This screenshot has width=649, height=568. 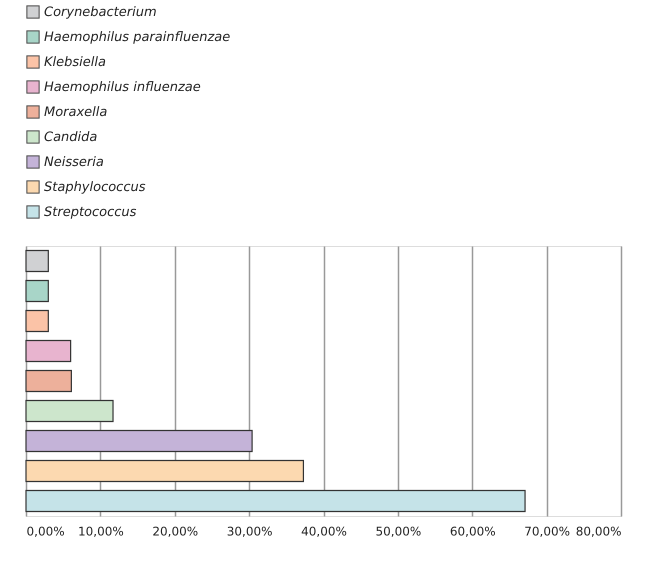 What do you see at coordinates (95, 187) in the screenshot?
I see `legend-label: Staphylococcus` at bounding box center [95, 187].